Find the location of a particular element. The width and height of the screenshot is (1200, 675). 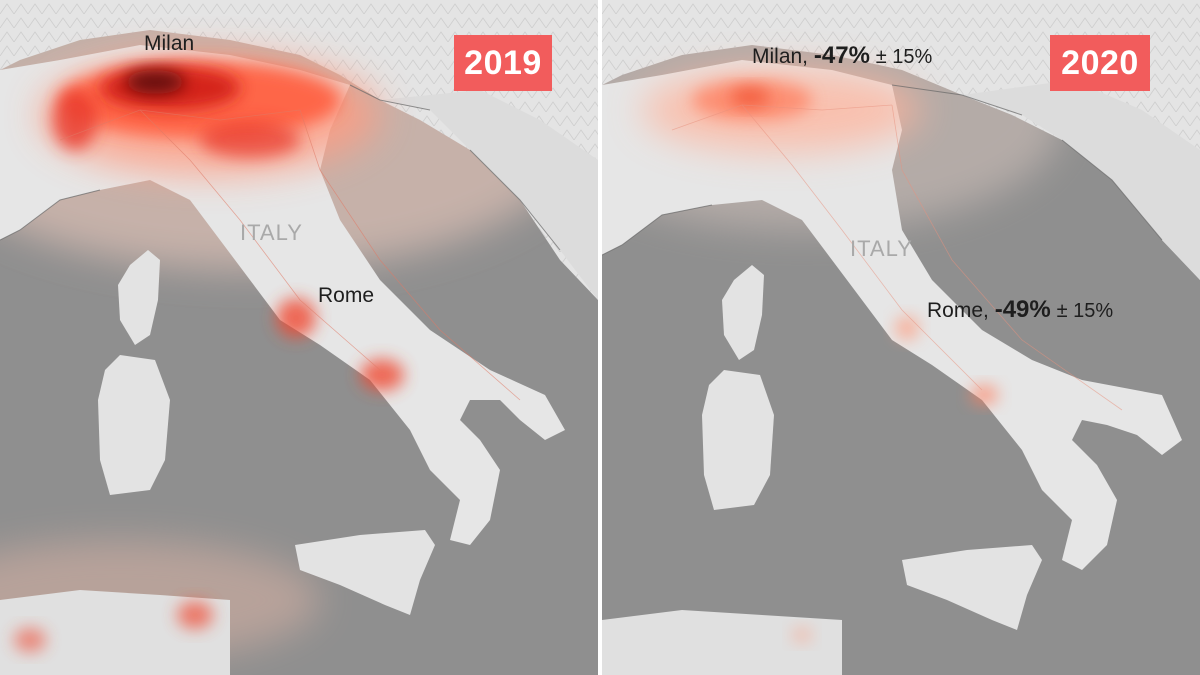

year-badge: 2020 is located at coordinates (1100, 63).